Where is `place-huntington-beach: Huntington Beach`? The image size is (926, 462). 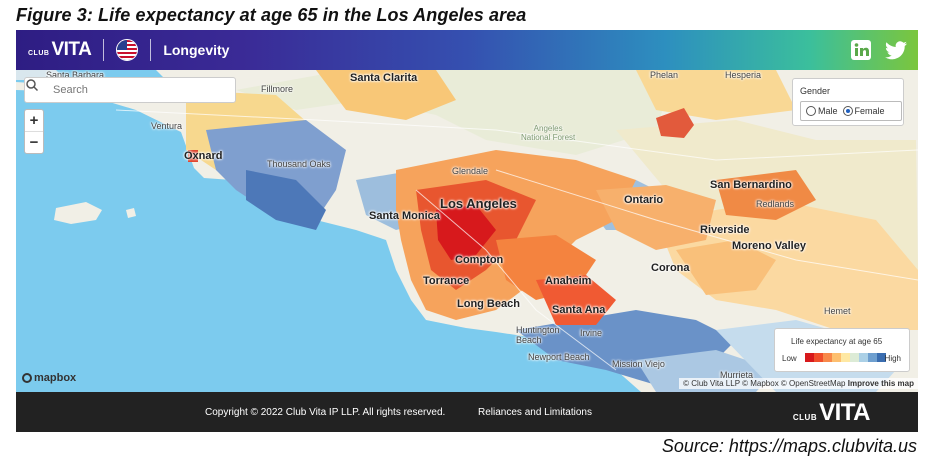
place-huntington-beach: Huntington Beach is located at coordinates (538, 335).